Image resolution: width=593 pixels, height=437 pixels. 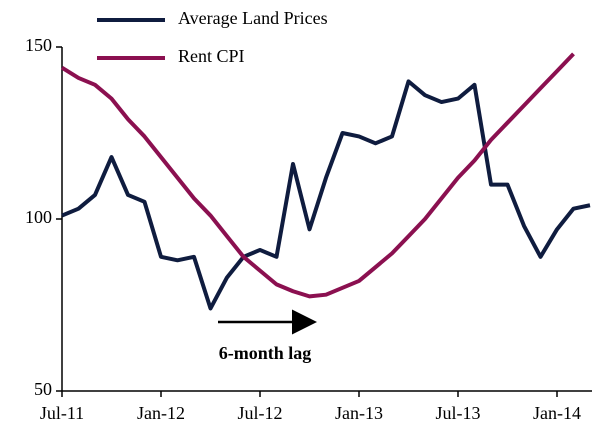 What do you see at coordinates (62, 413) in the screenshot?
I see `x-tick-label: Jul-11` at bounding box center [62, 413].